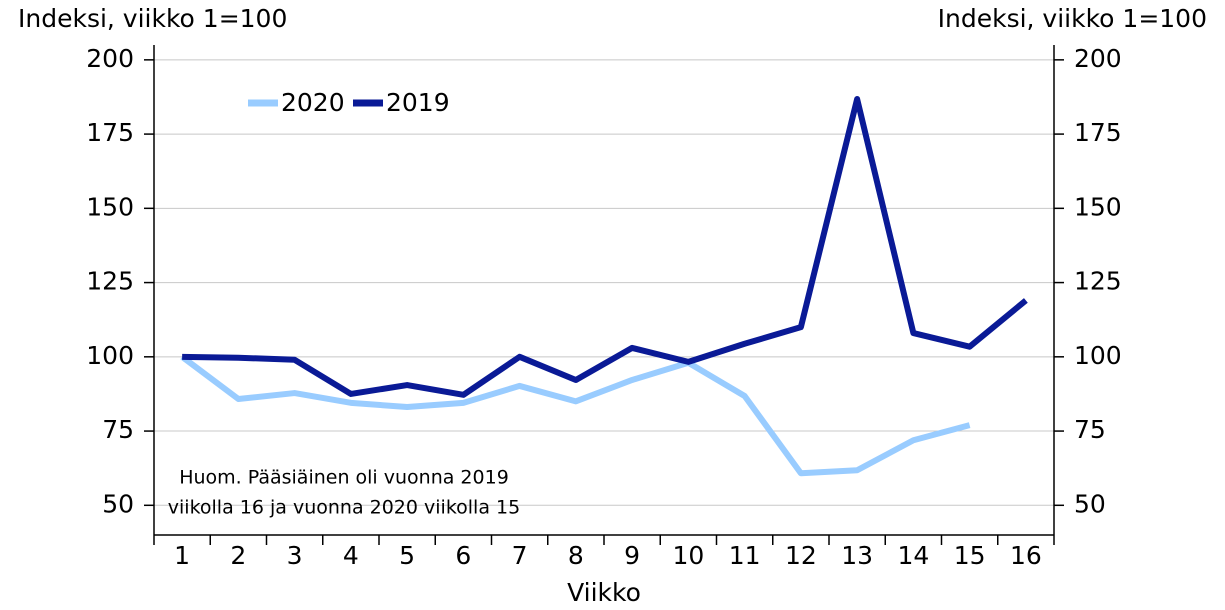  I want to click on x-tick-label: 1, so click(182, 555).